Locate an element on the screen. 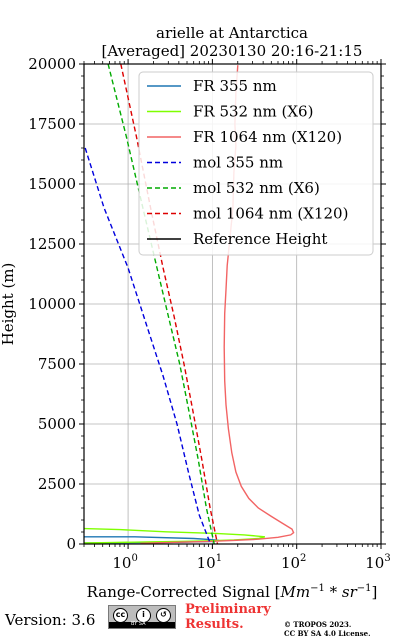 The width and height of the screenshot is (400, 640). y-tick-label: 20000 is located at coordinates (52, 64).